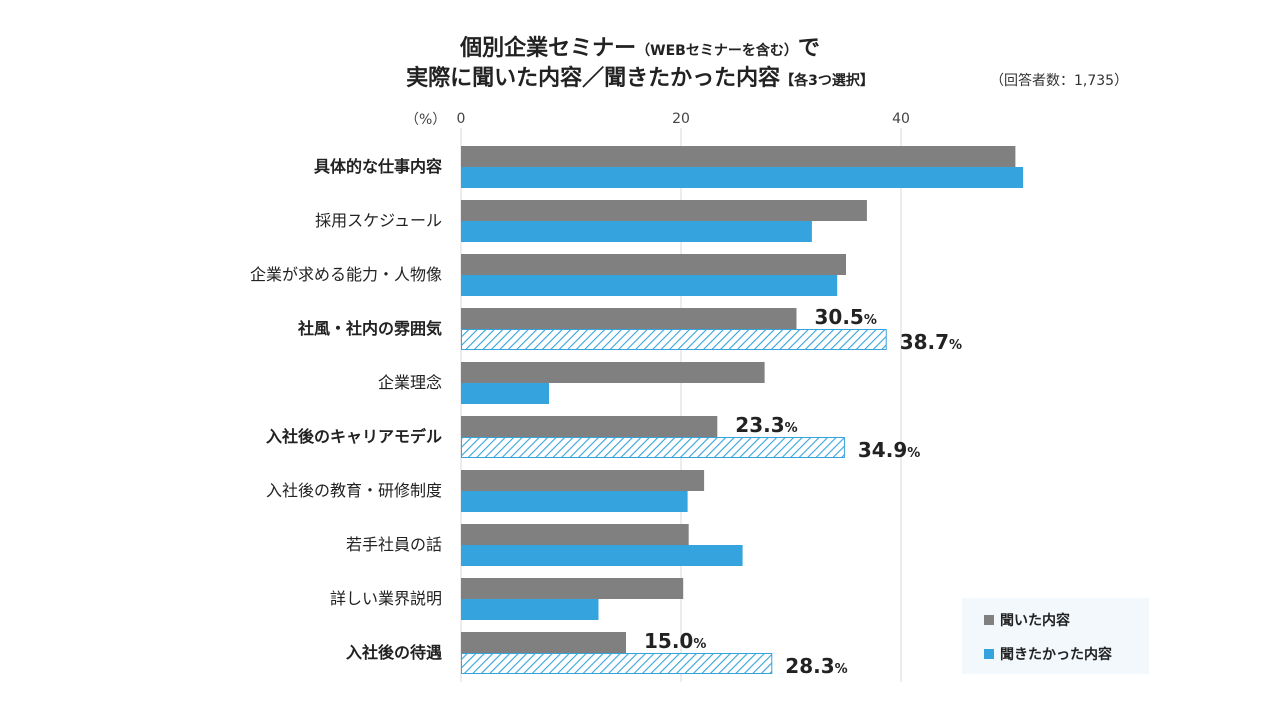 Image resolution: width=1280 pixels, height=720 pixels. I want to click on category-label: 具体的な仕事内容, so click(378, 166).